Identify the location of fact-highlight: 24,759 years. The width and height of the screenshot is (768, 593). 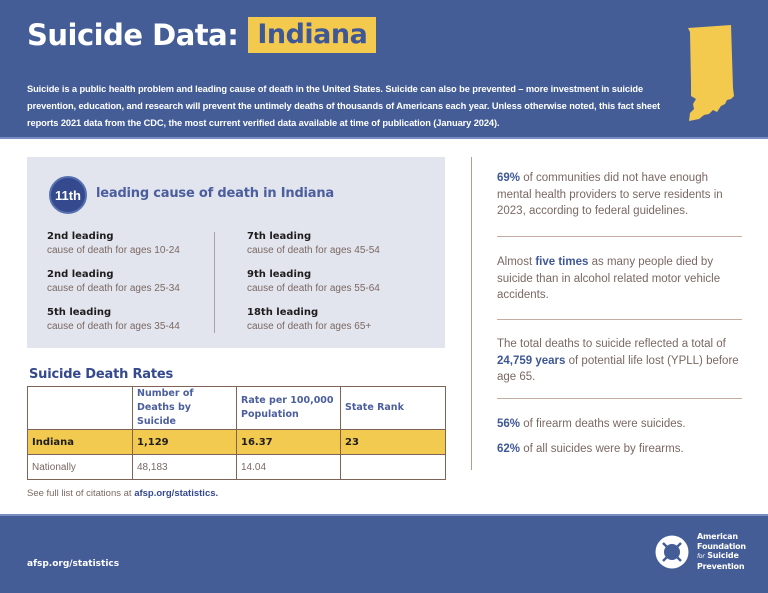
(531, 360).